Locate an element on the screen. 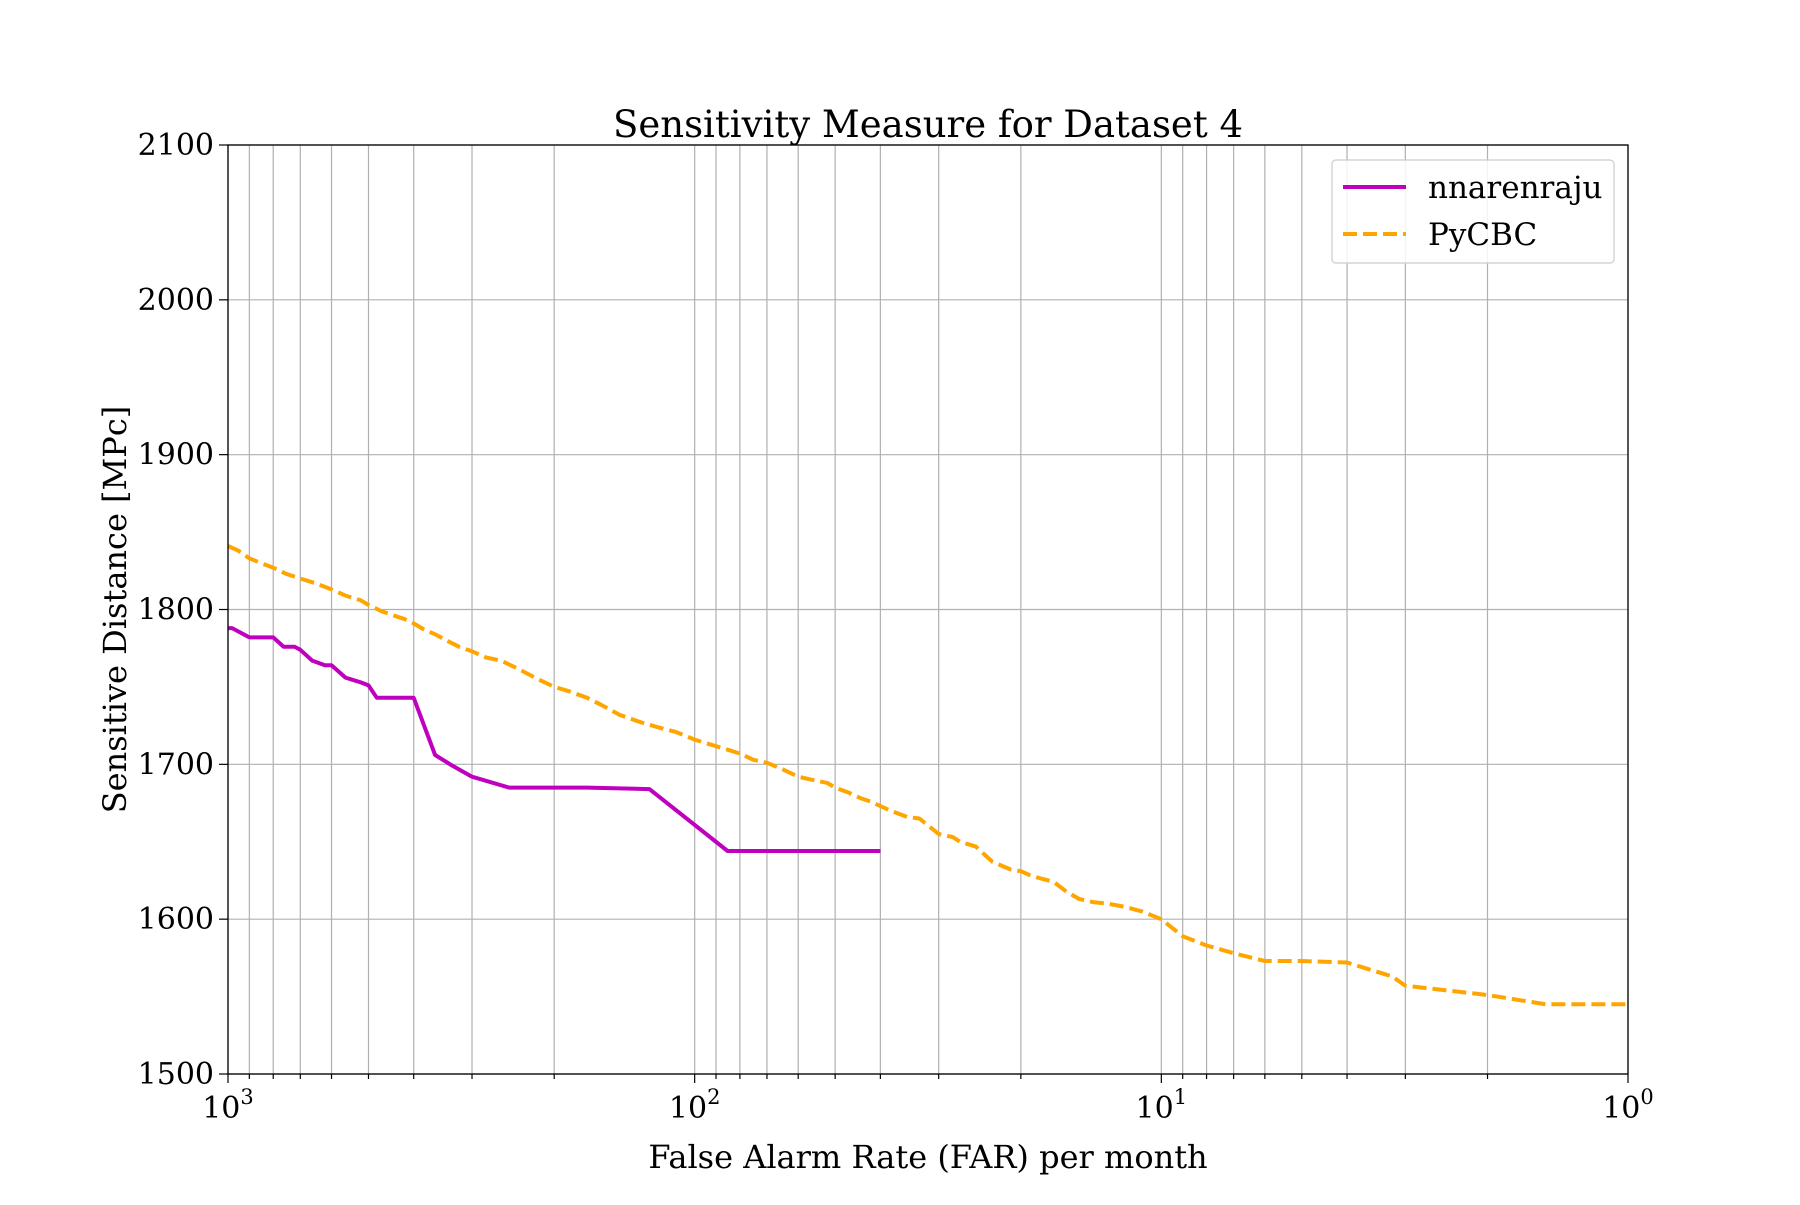 This screenshot has width=1800, height=1205. y-tick-label: 2100 is located at coordinates (176, 145).